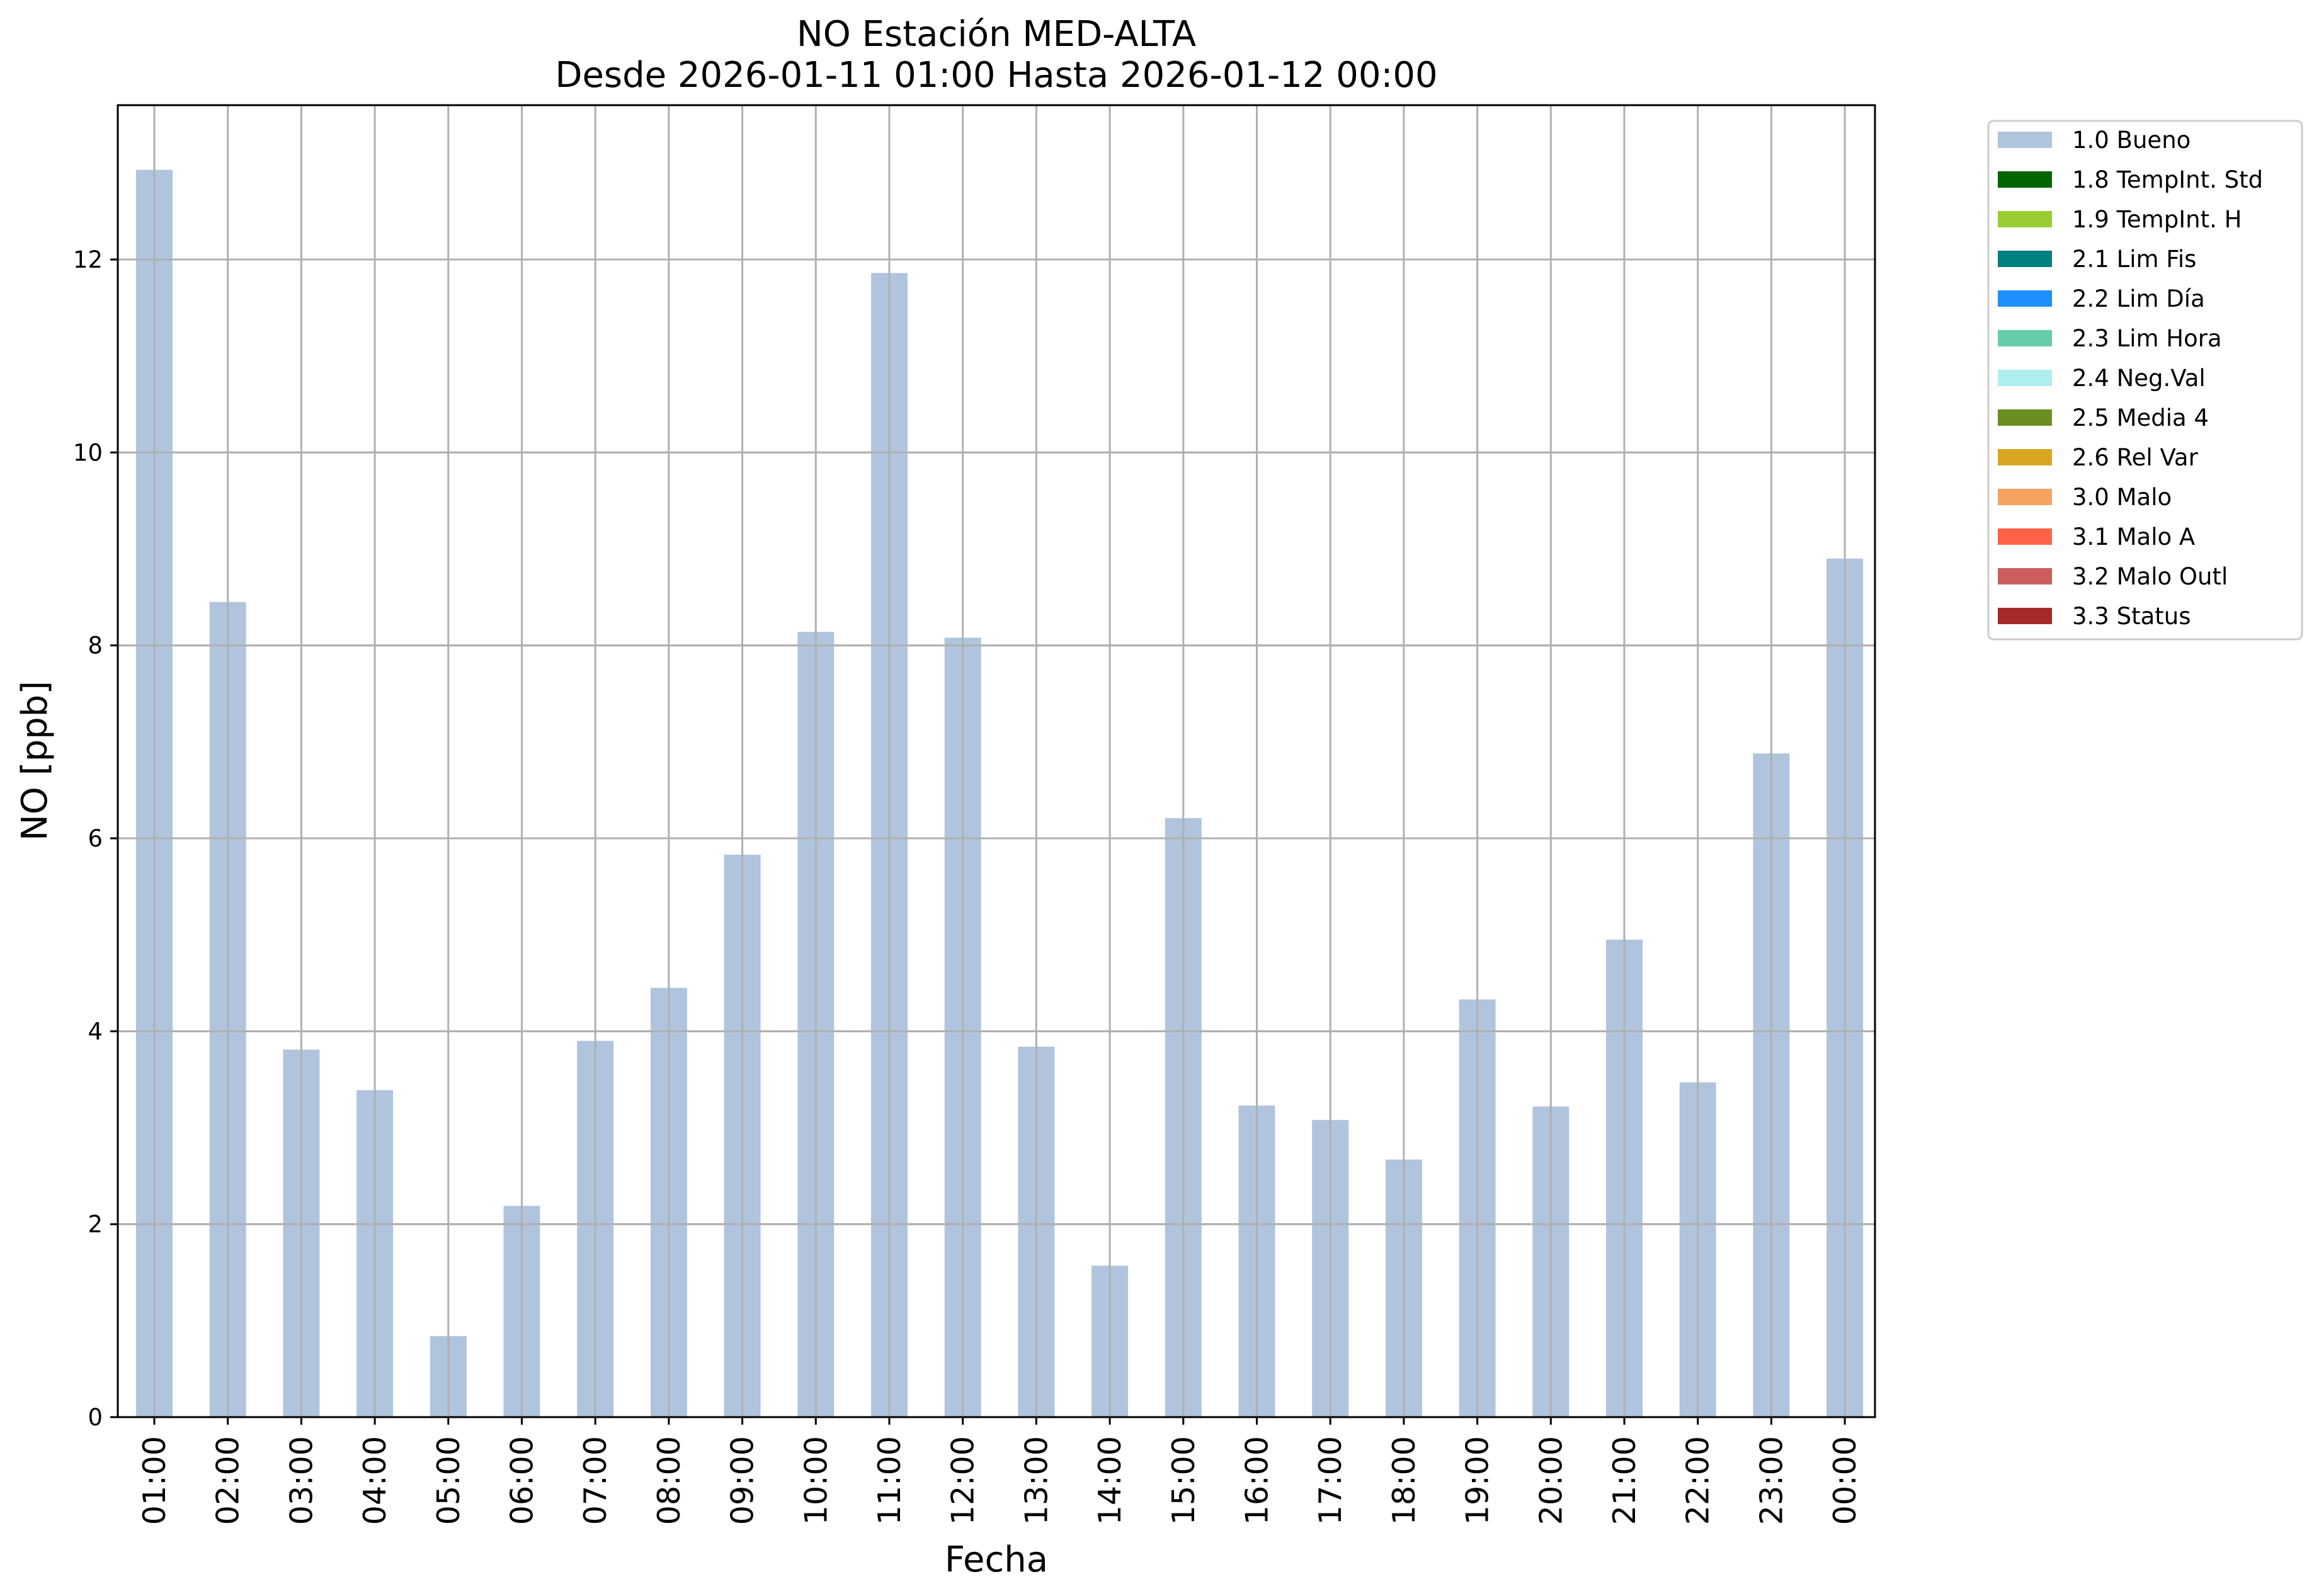 The image size is (2319, 1596). Describe the element at coordinates (1184, 1480) in the screenshot. I see `x-tick-label: 15:00` at that location.